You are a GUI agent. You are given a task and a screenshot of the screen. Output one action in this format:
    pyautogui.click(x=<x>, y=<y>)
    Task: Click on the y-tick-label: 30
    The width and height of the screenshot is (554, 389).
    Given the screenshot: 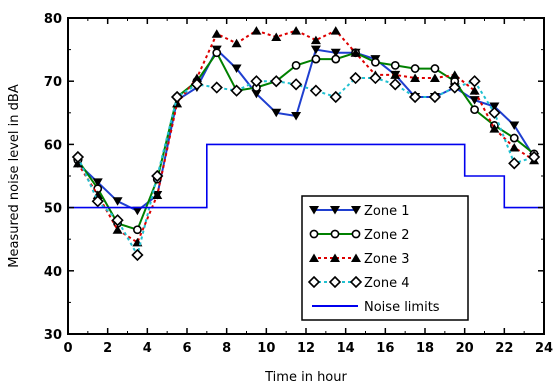 What is the action you would take?
    pyautogui.click(x=53, y=335)
    